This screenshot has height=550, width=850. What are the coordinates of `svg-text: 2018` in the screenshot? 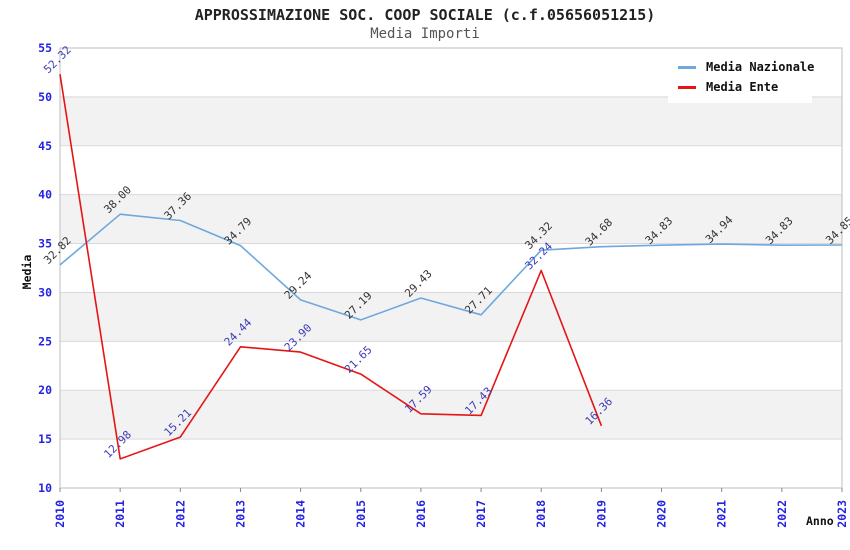 It's located at (541, 514).